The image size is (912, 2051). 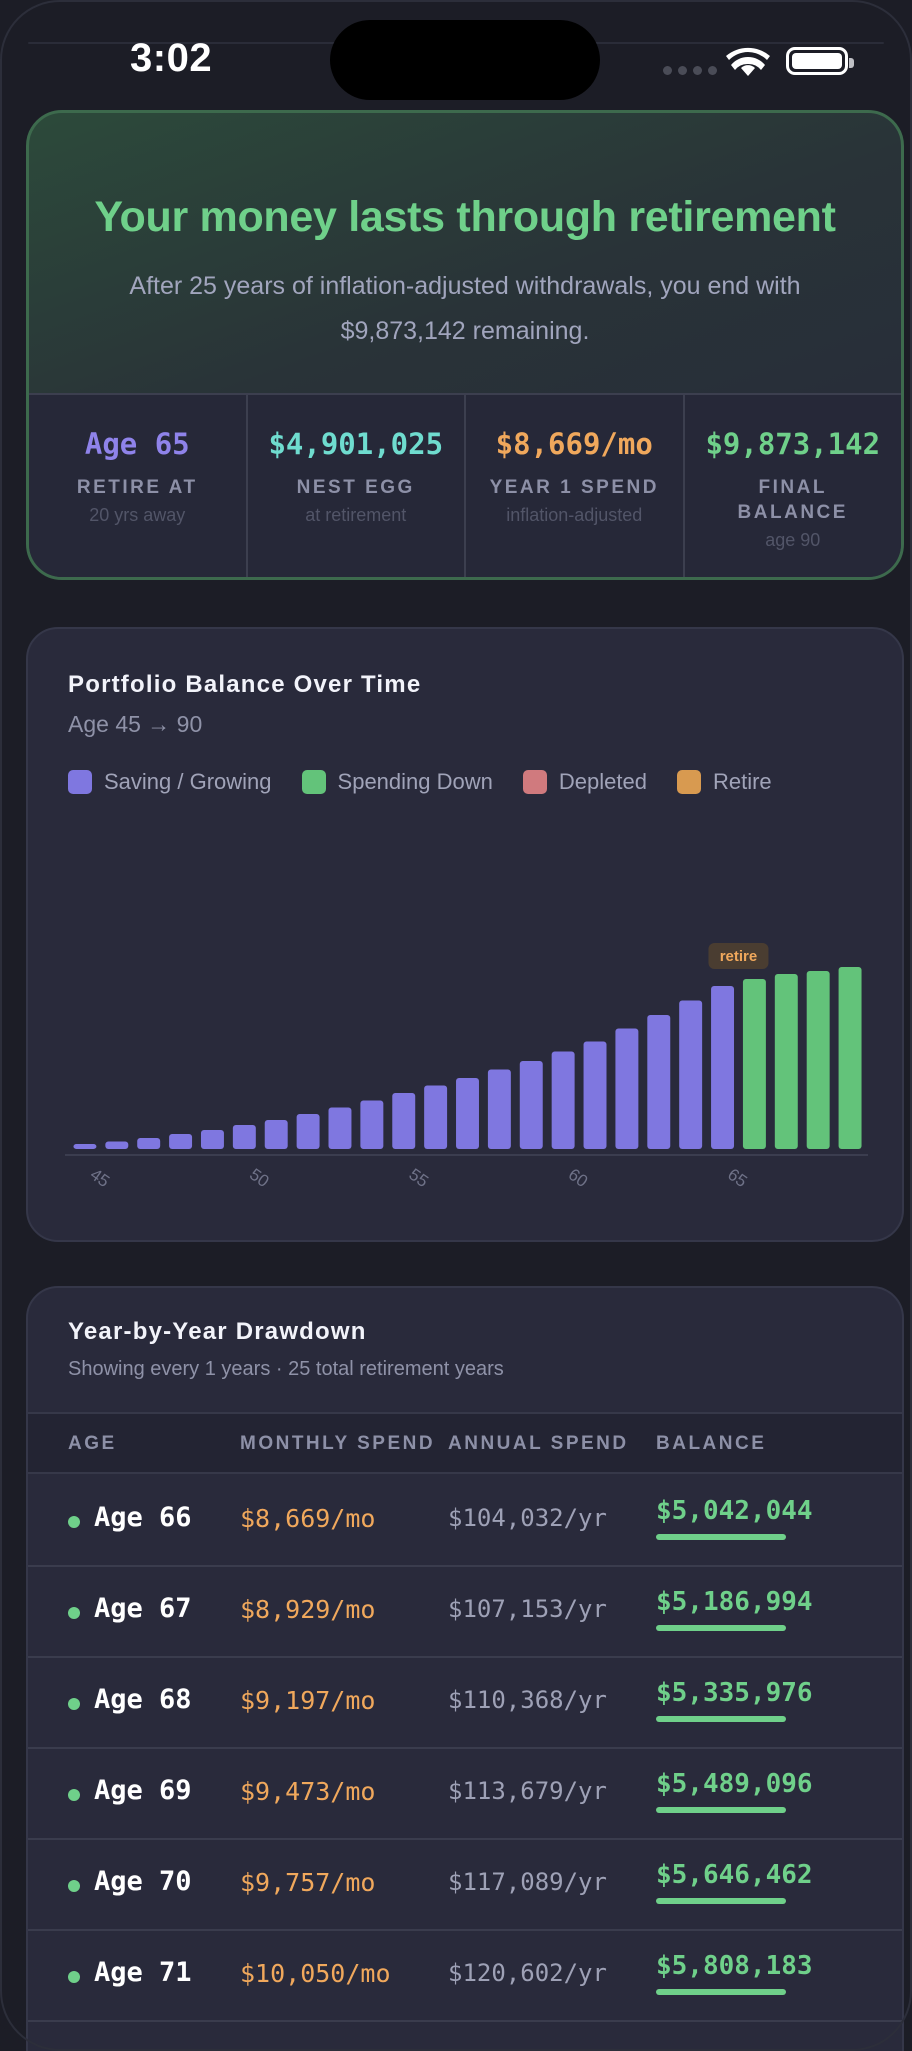 What do you see at coordinates (737, 1178) in the screenshot?
I see `x-tick-label: 65` at bounding box center [737, 1178].